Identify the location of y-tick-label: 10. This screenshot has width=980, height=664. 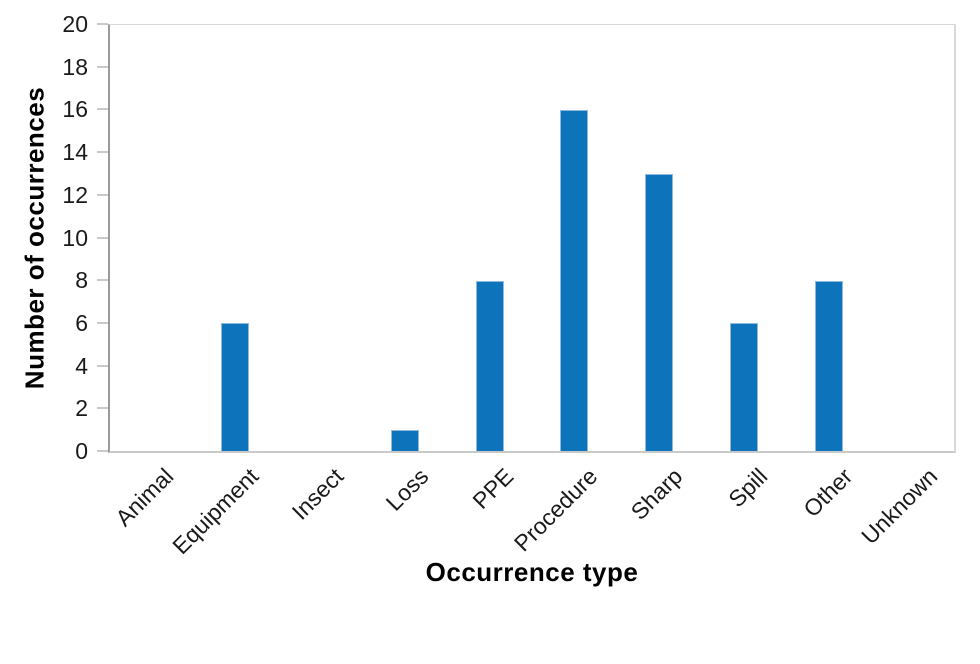
(75, 237).